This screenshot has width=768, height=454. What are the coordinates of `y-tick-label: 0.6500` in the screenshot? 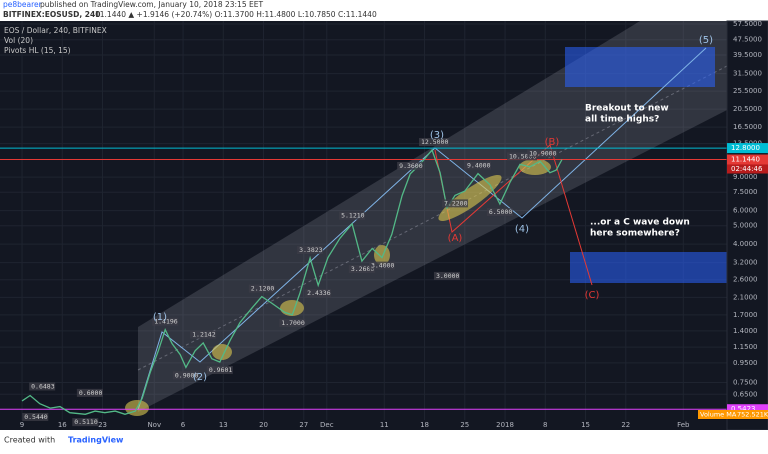 It's located at (745, 394).